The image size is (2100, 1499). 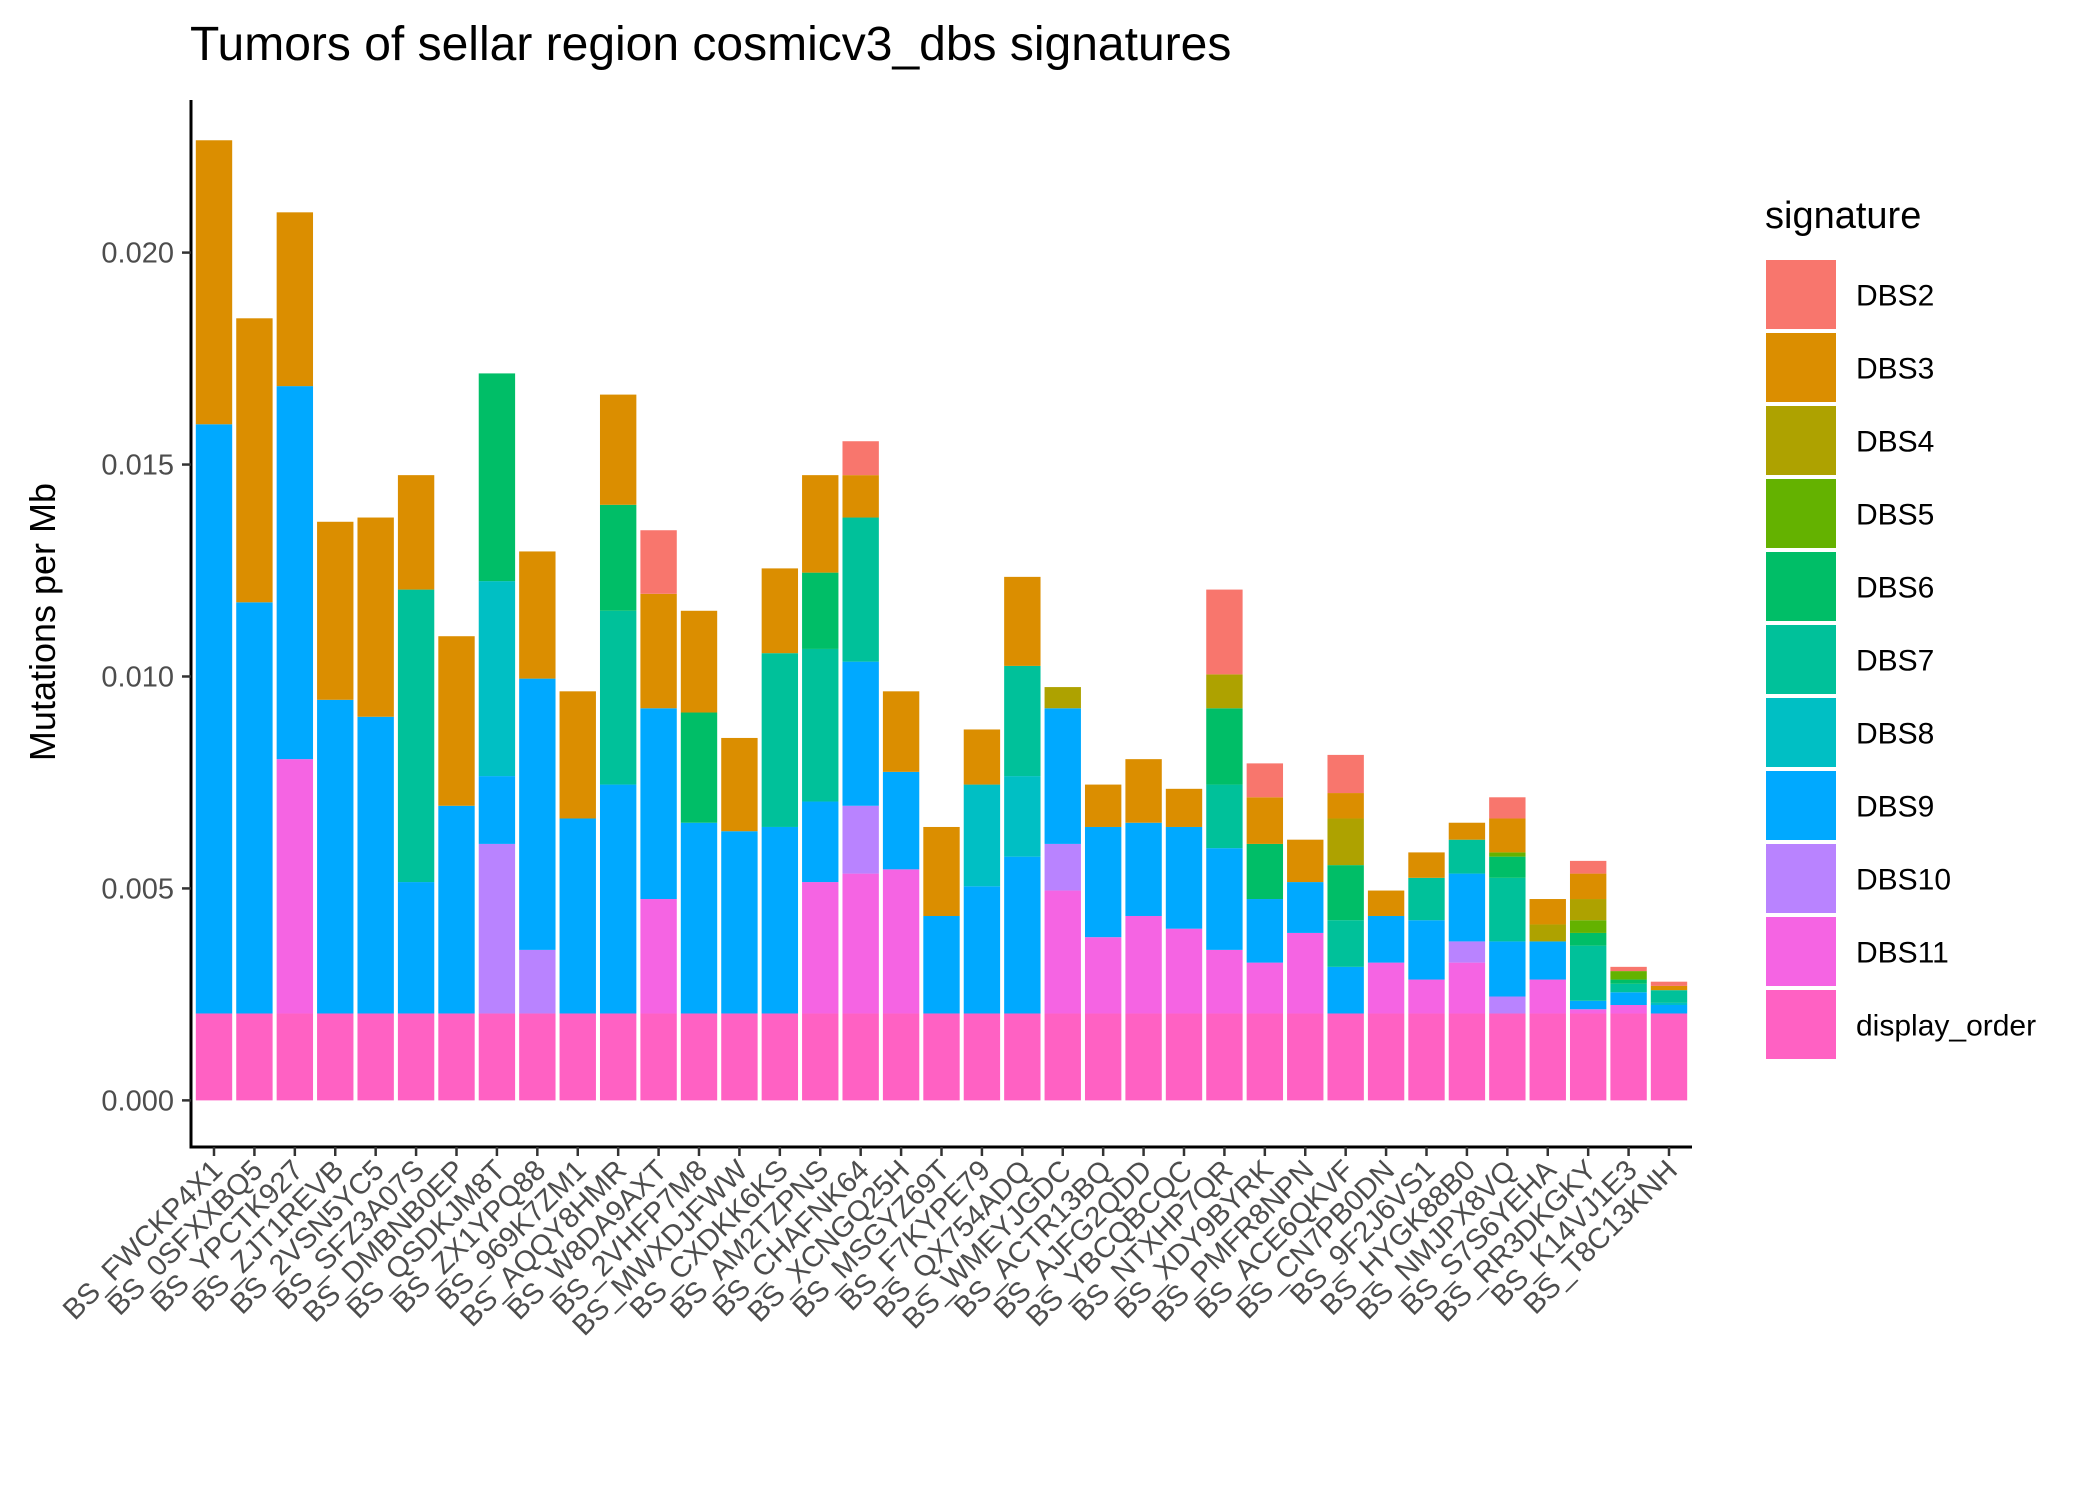 What do you see at coordinates (1843, 216) in the screenshot?
I see `legend-title: signature` at bounding box center [1843, 216].